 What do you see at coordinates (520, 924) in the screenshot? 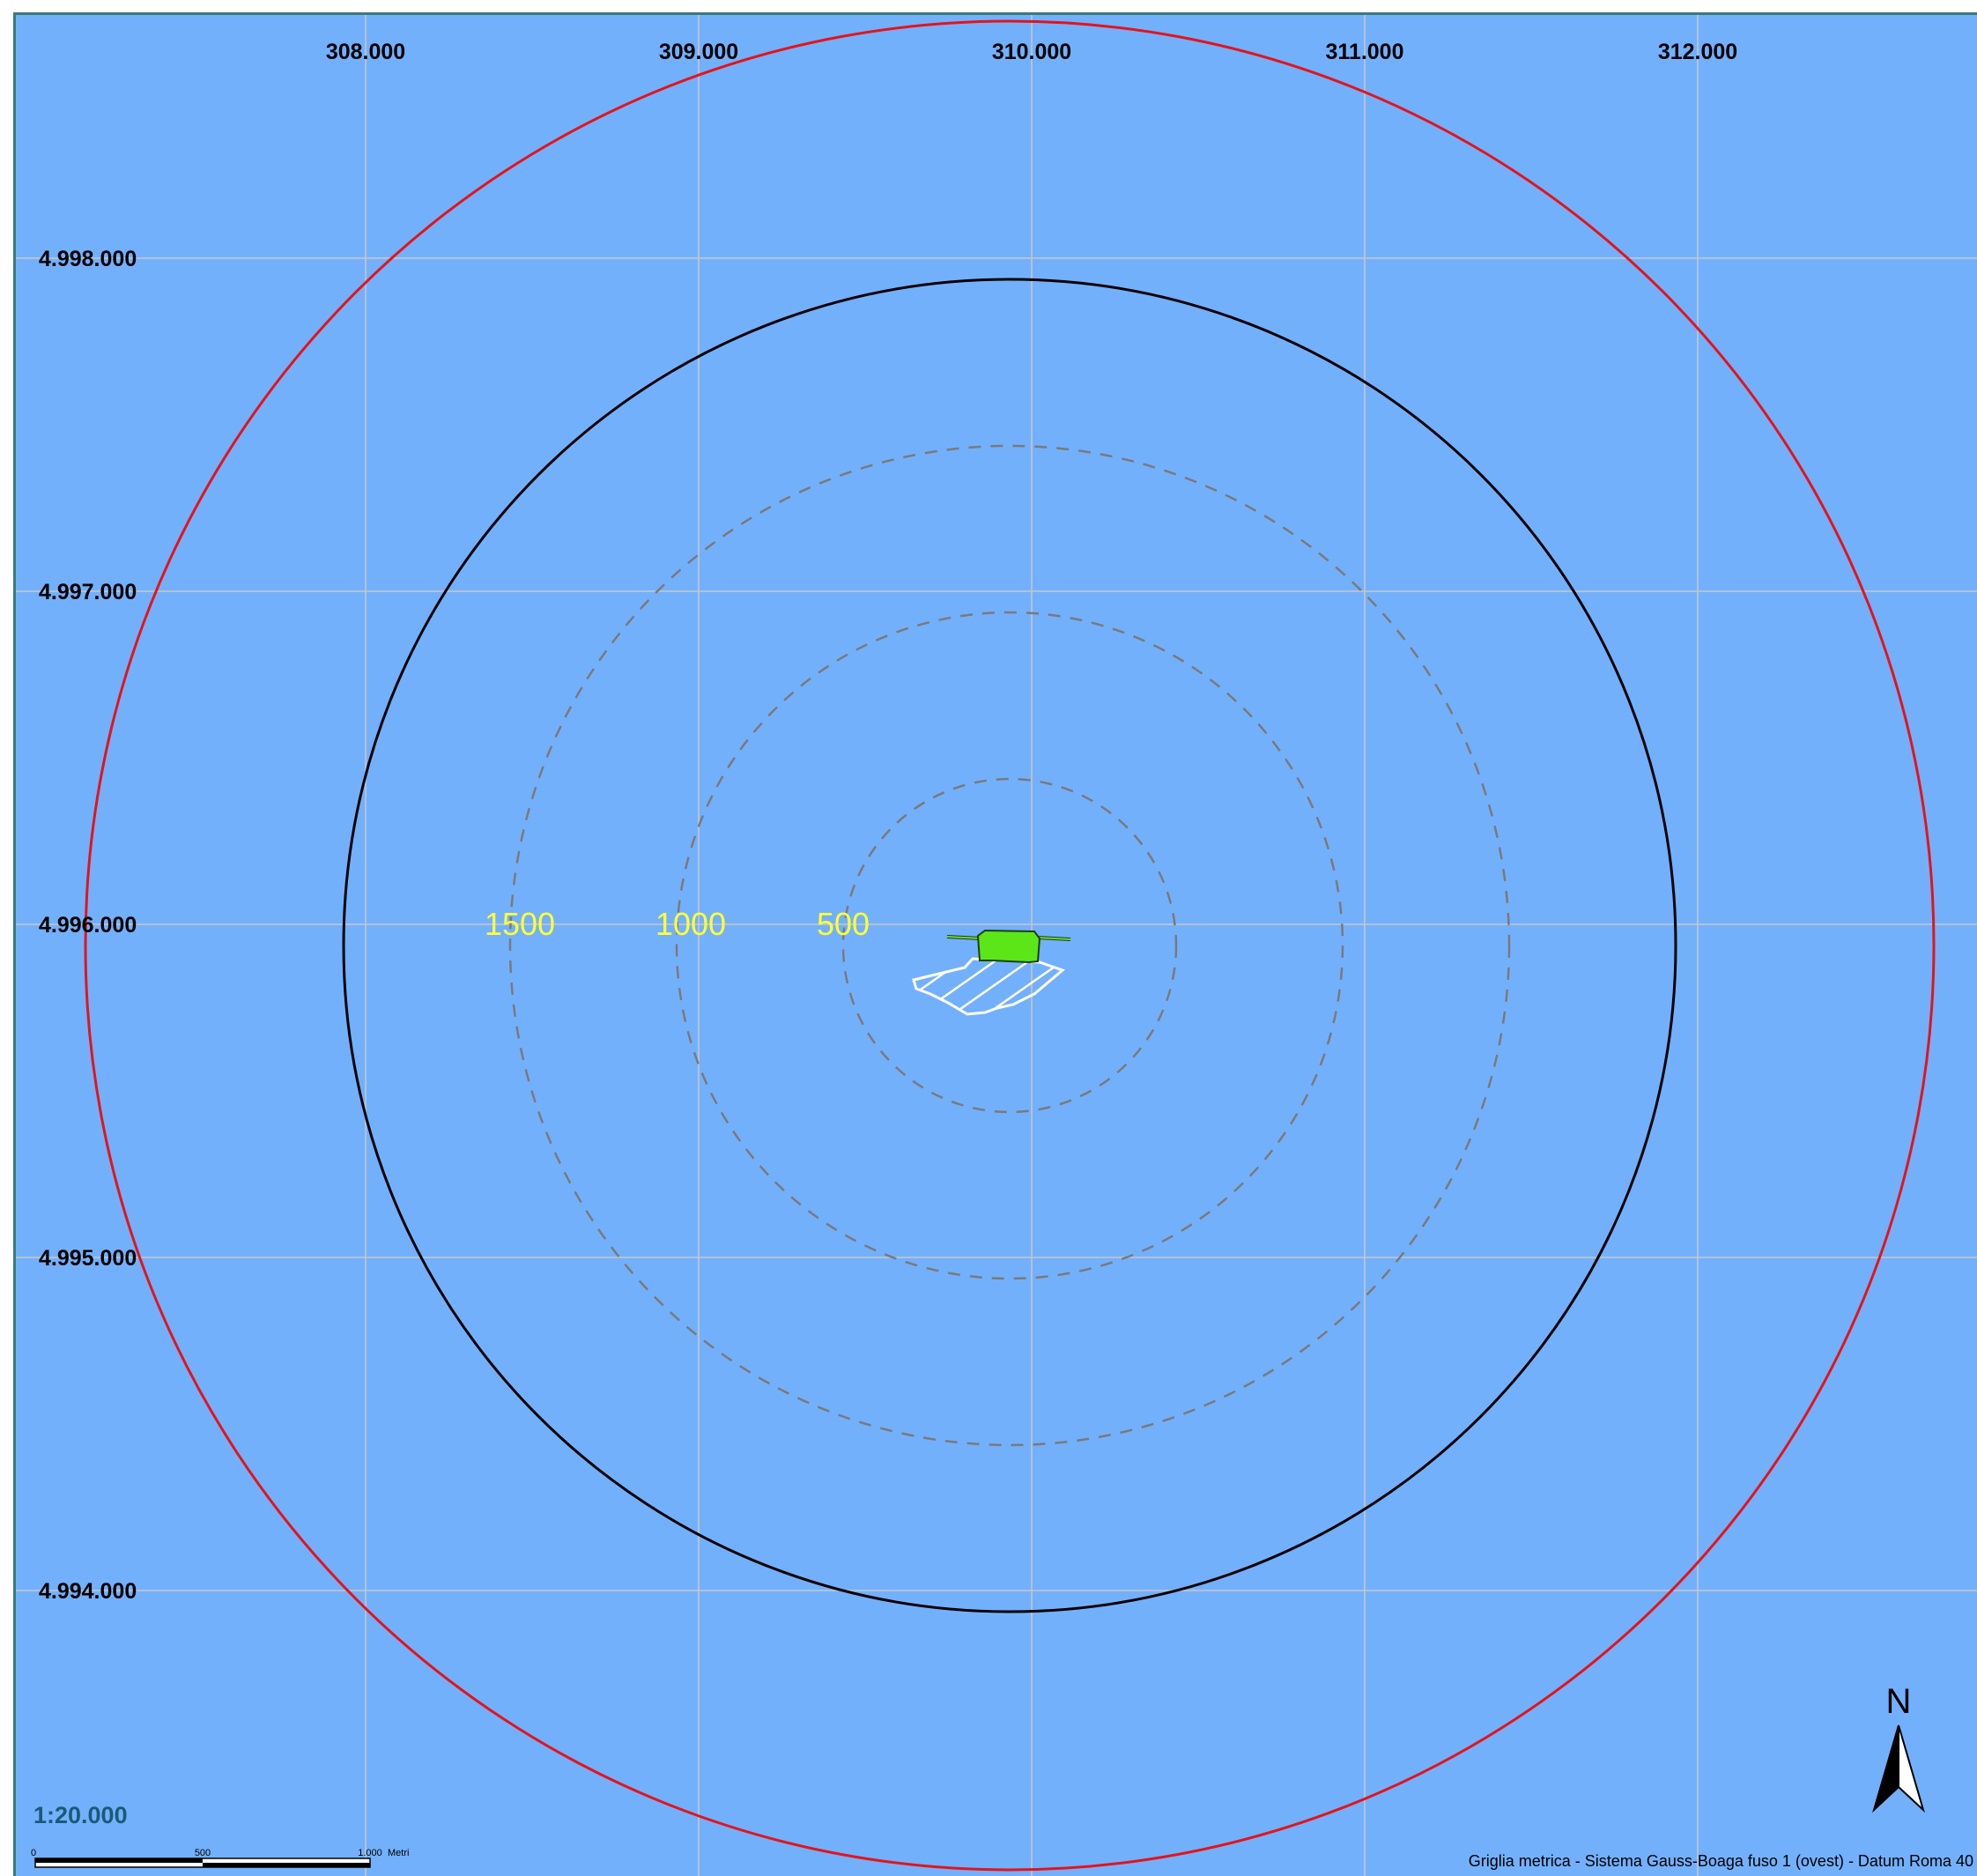
I see `ring-label-1500: 1500` at bounding box center [520, 924].